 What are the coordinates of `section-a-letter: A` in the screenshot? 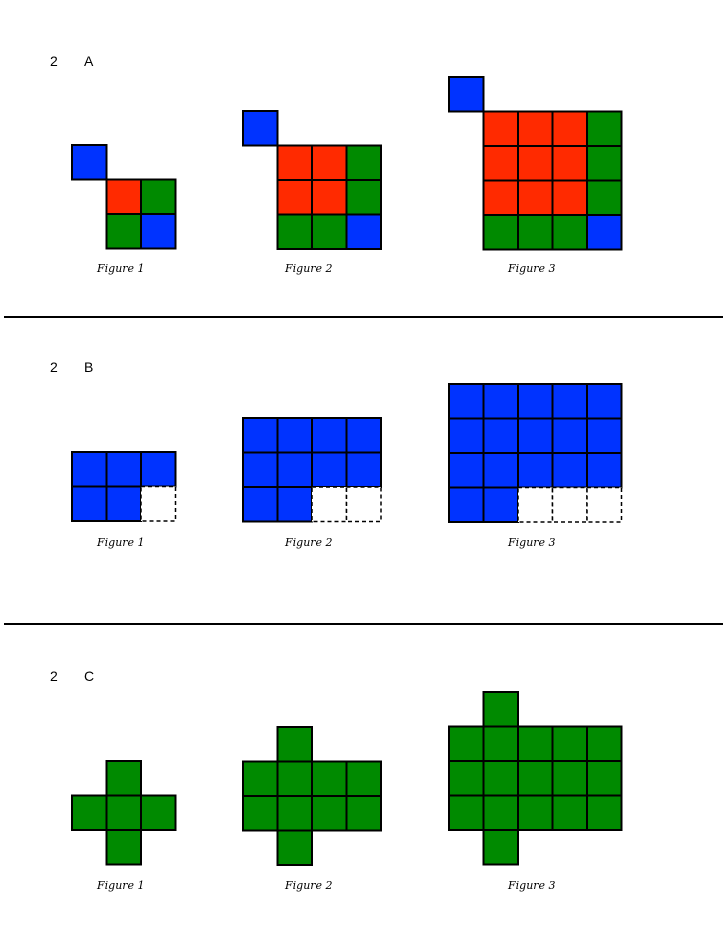 It's located at (89, 61).